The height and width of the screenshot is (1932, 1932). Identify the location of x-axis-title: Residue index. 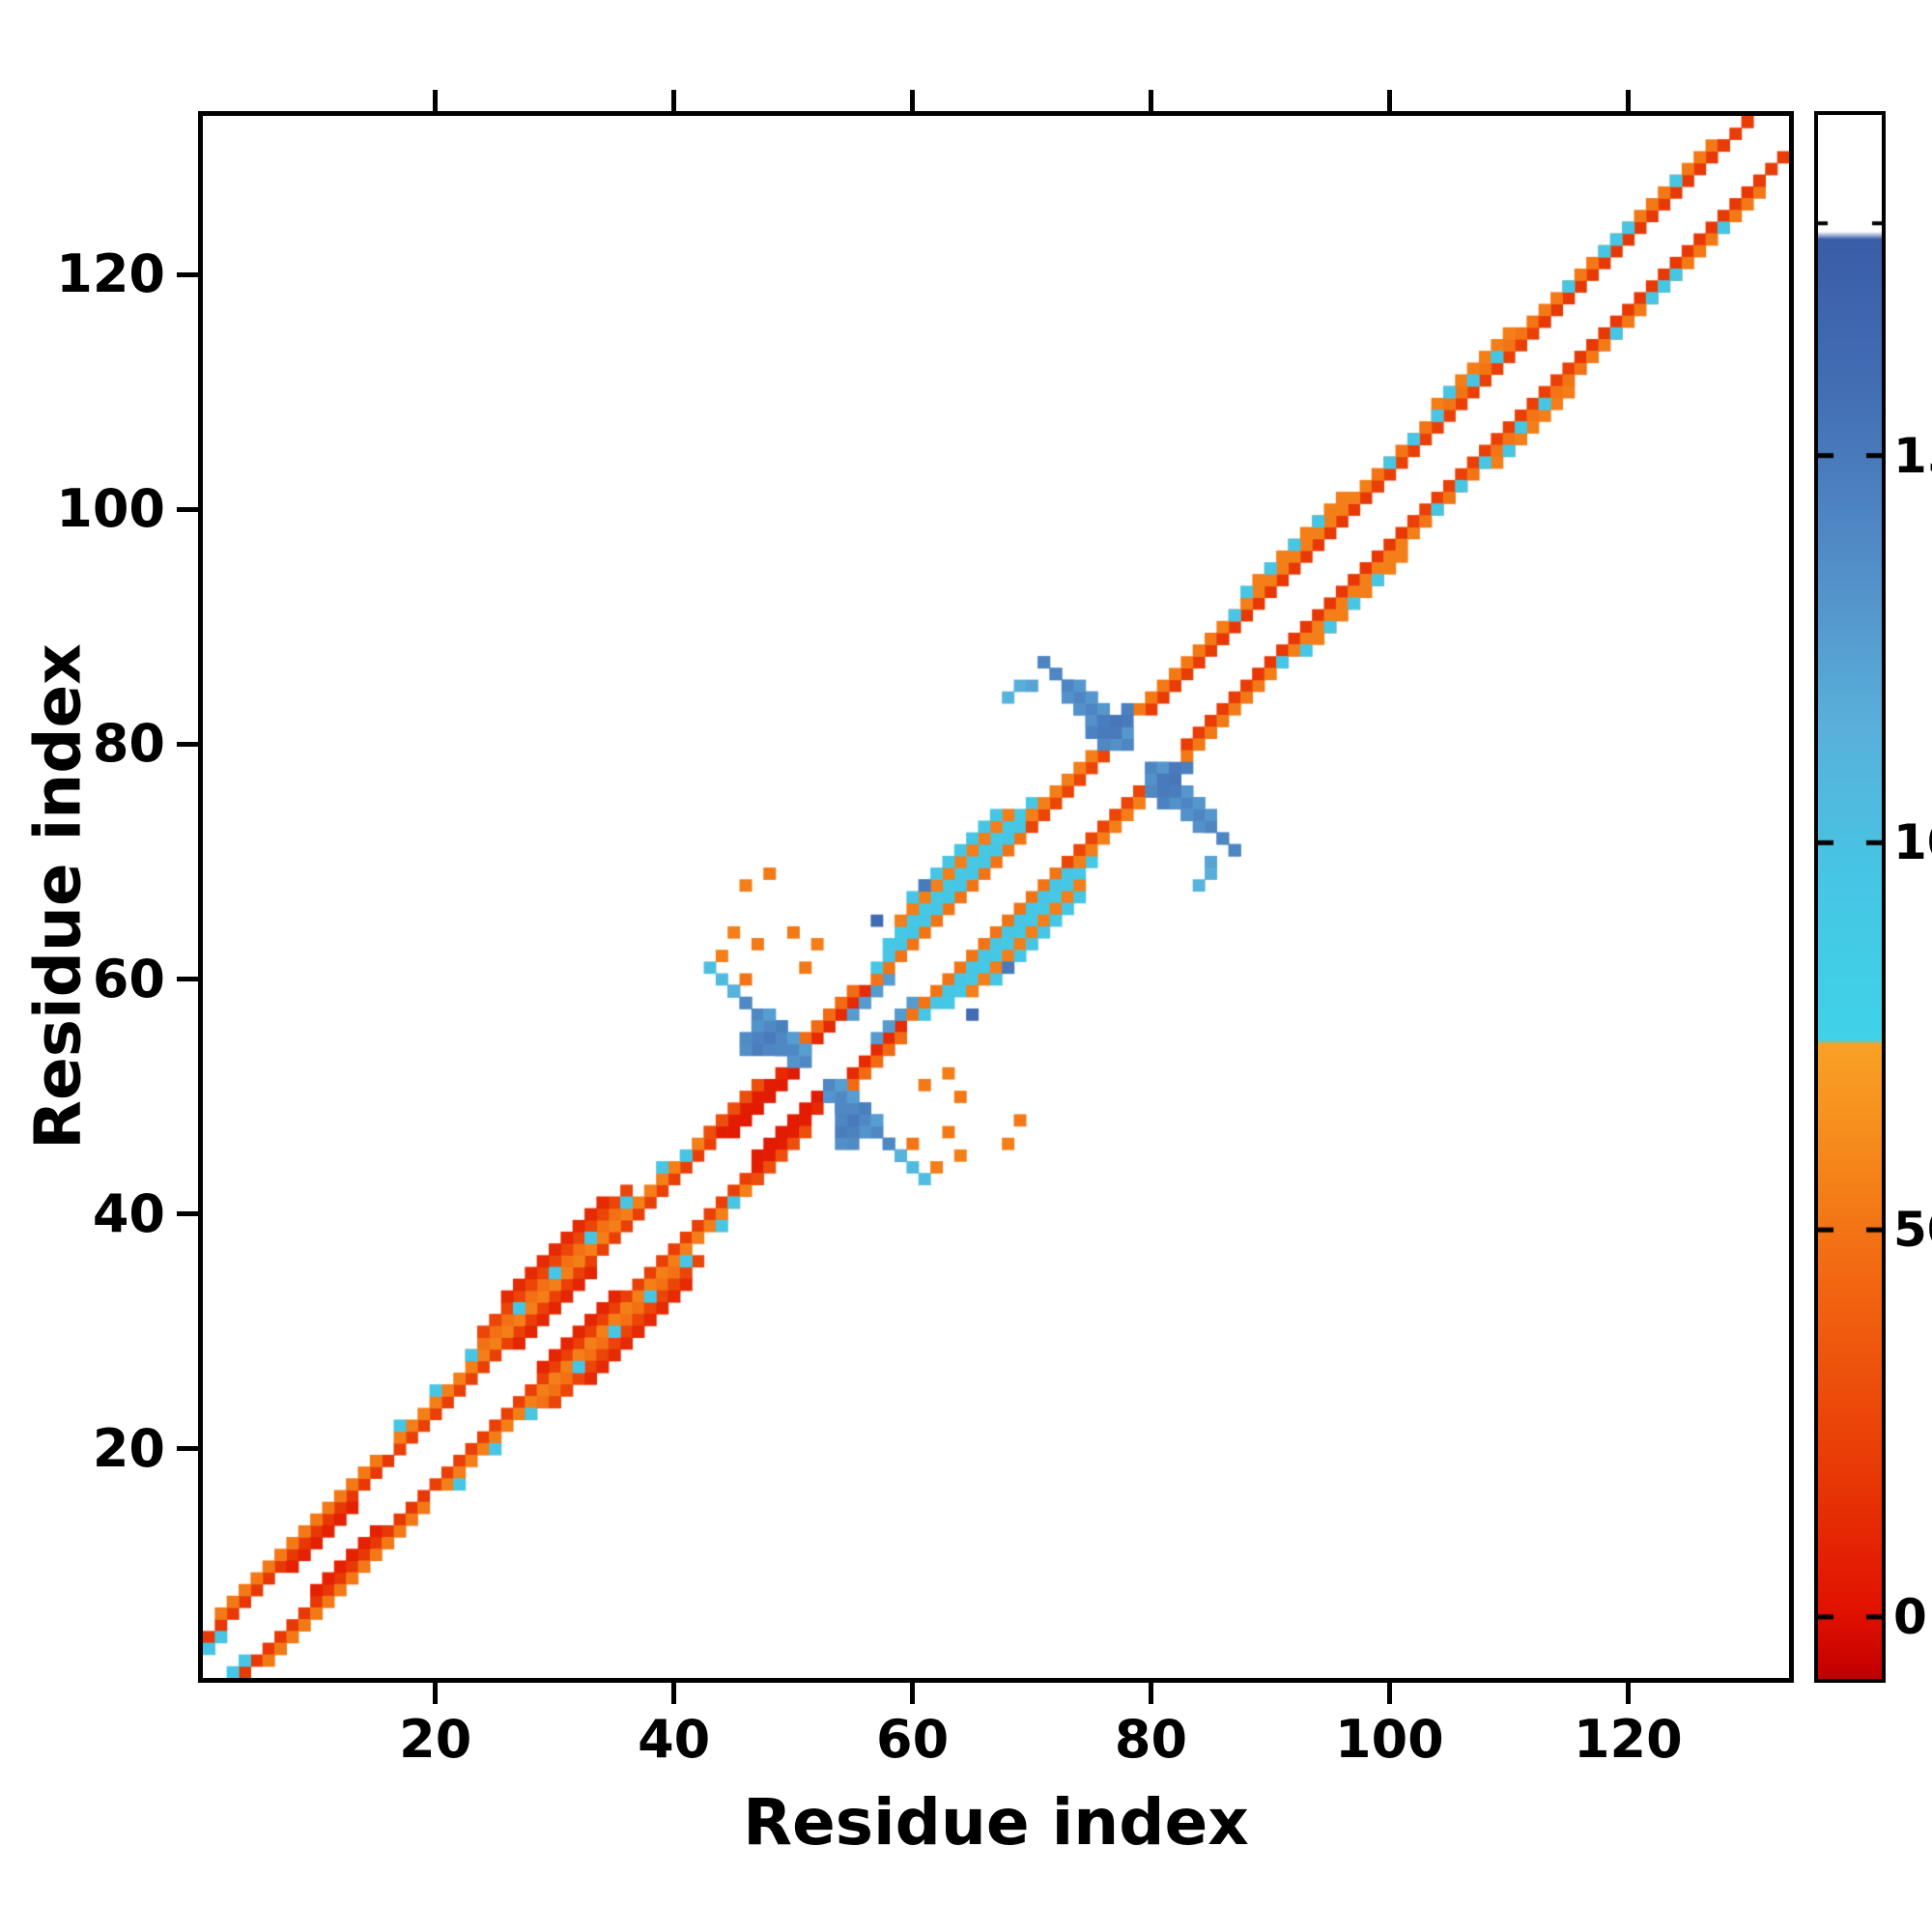
(996, 1822).